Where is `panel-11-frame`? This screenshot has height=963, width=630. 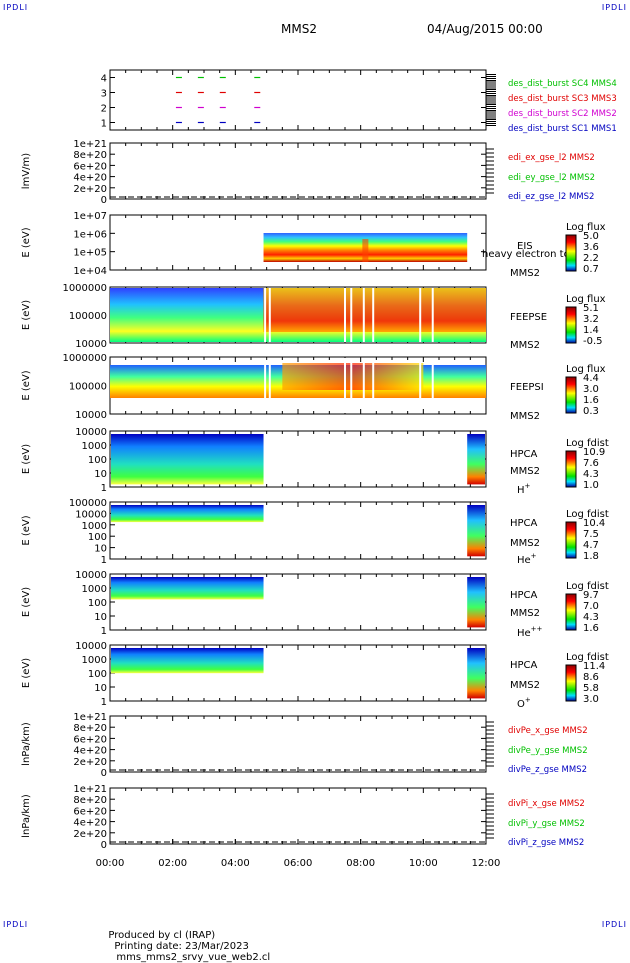 panel-11-frame is located at coordinates (298, 816).